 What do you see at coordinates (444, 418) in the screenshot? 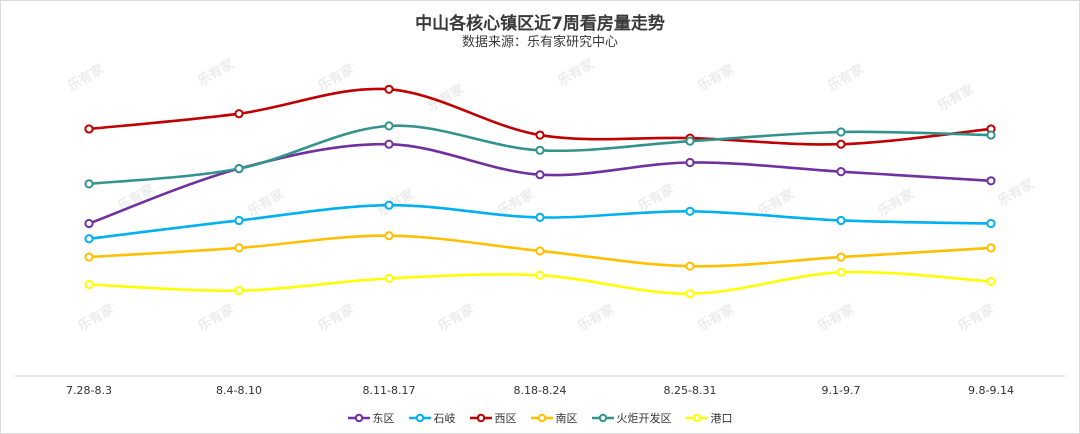
I see `legend-label: 石岐` at bounding box center [444, 418].